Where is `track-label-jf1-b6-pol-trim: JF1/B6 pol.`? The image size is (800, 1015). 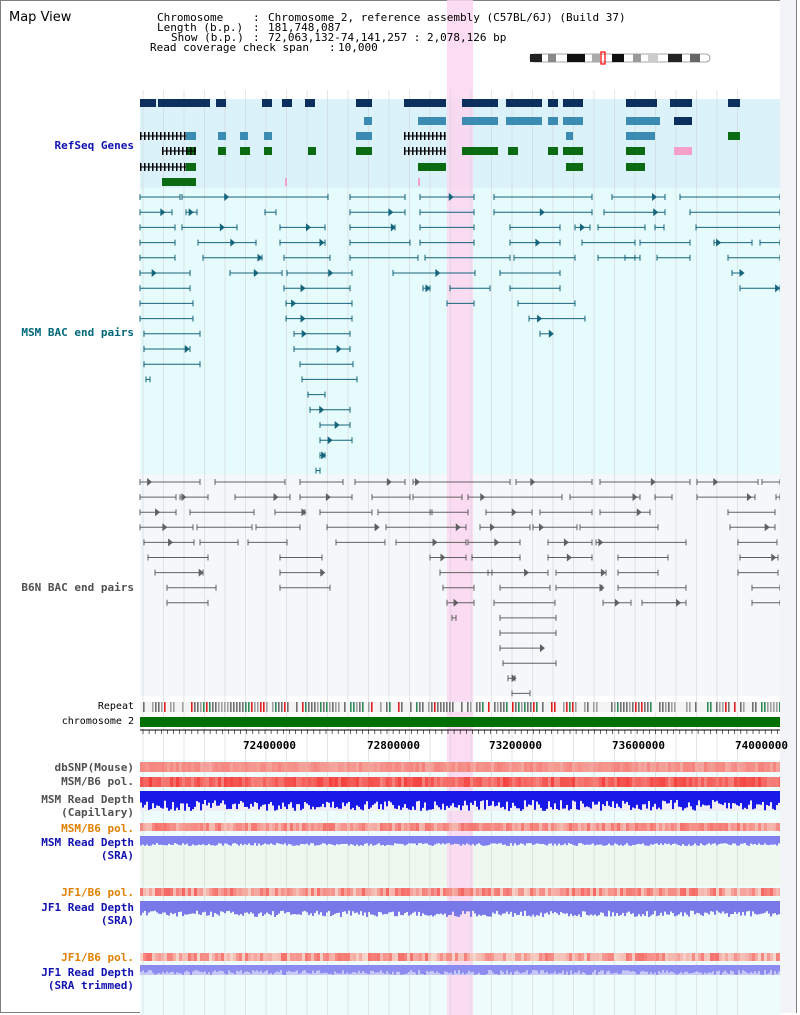
track-label-jf1-b6-pol-trim: JF1/B6 pol. is located at coordinates (97, 957).